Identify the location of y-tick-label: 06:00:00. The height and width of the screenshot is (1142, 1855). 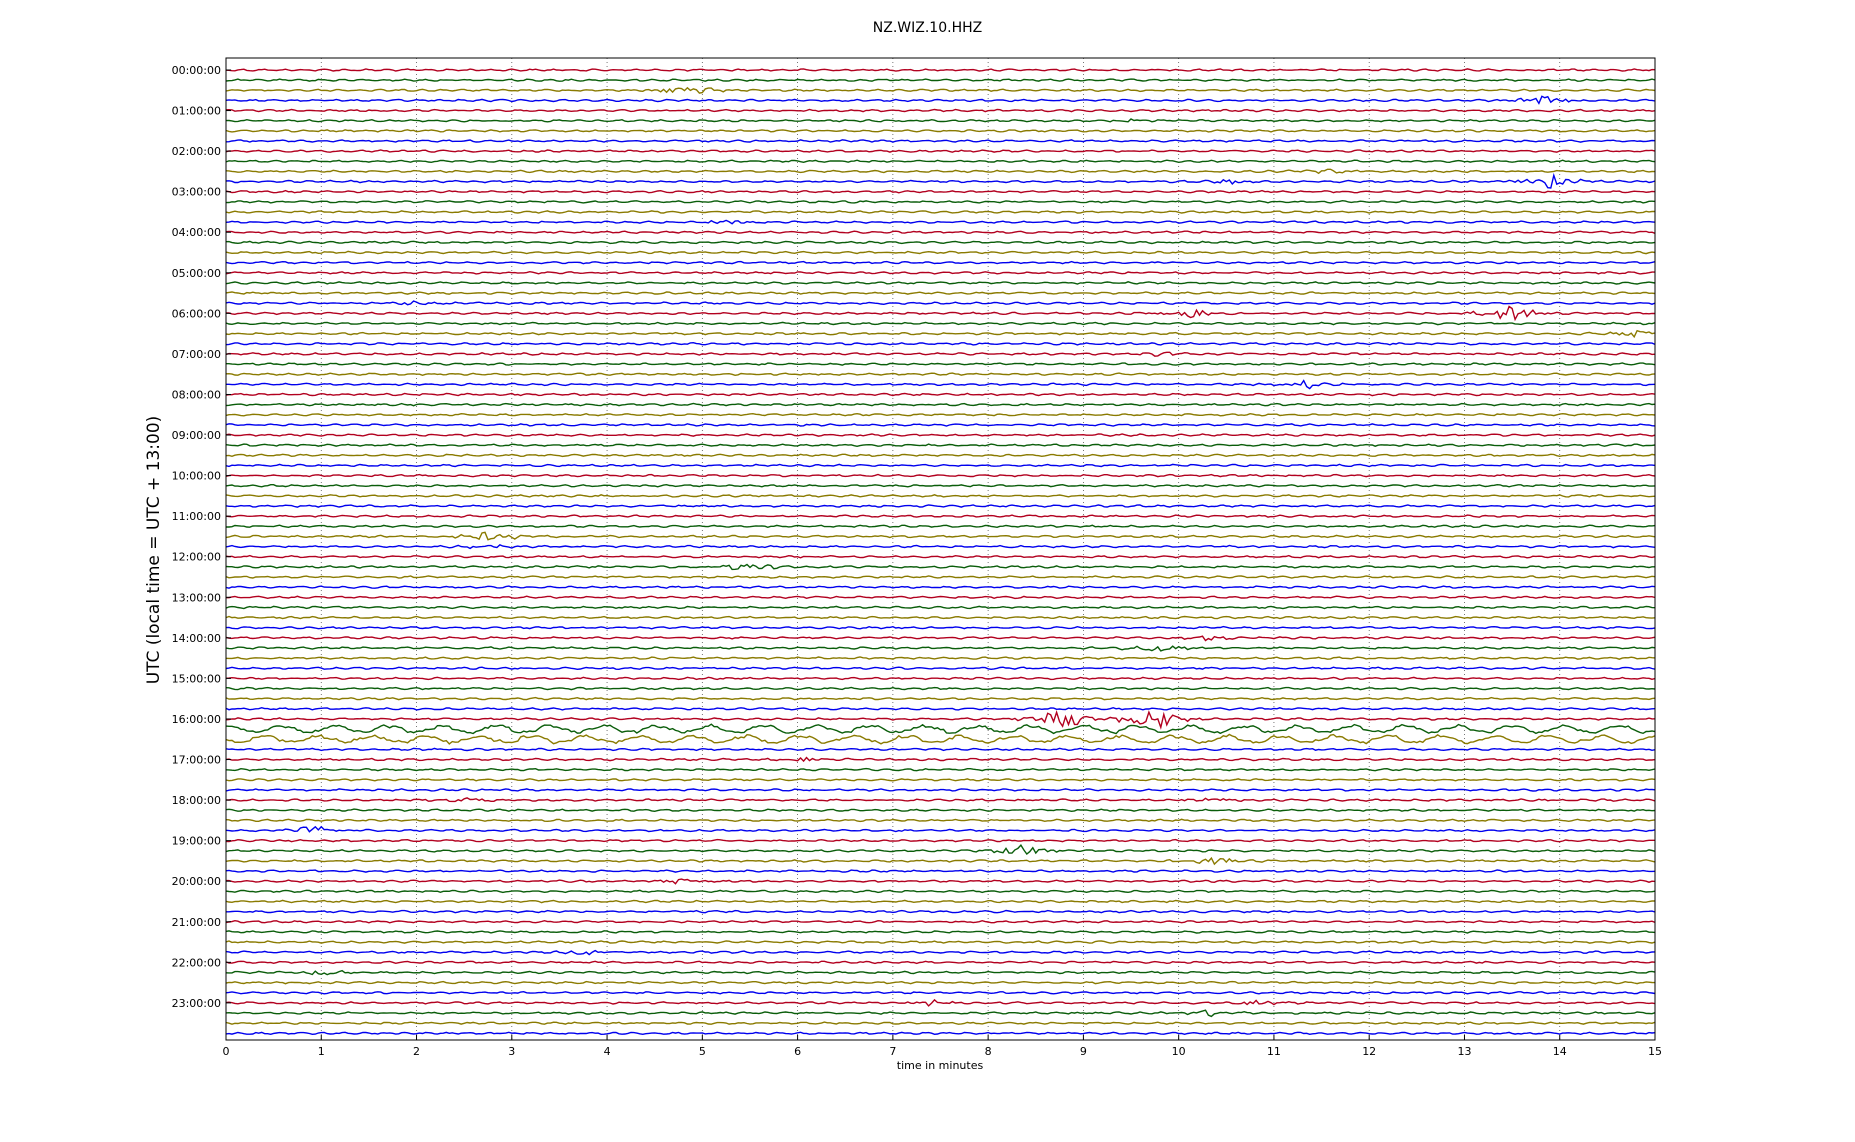
(196, 313).